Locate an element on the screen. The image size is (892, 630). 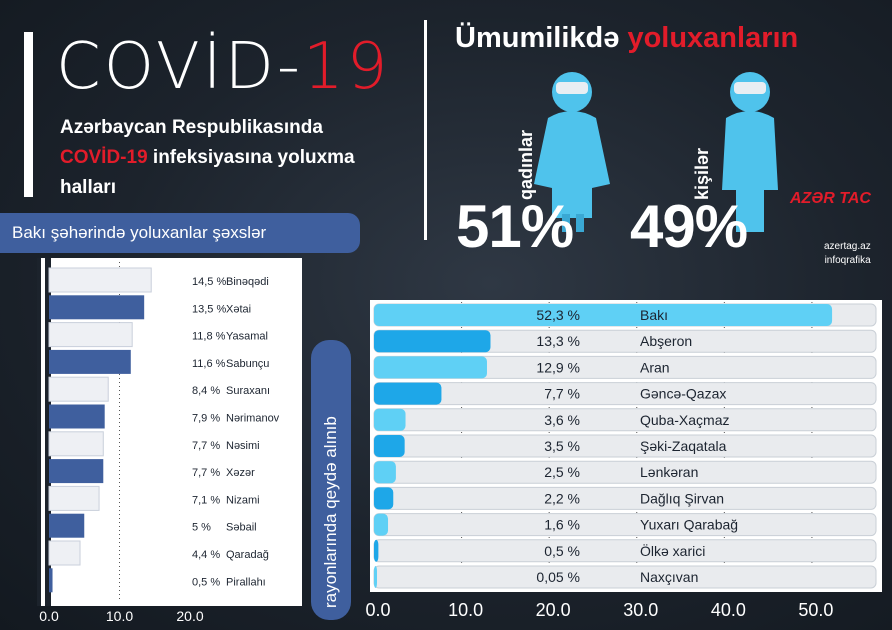
page-title: COVİD-19 is located at coordinates (223, 67).